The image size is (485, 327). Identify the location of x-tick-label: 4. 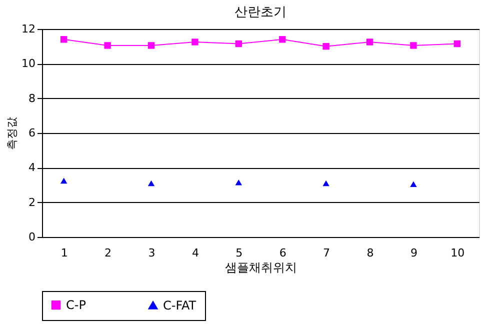
(195, 253).